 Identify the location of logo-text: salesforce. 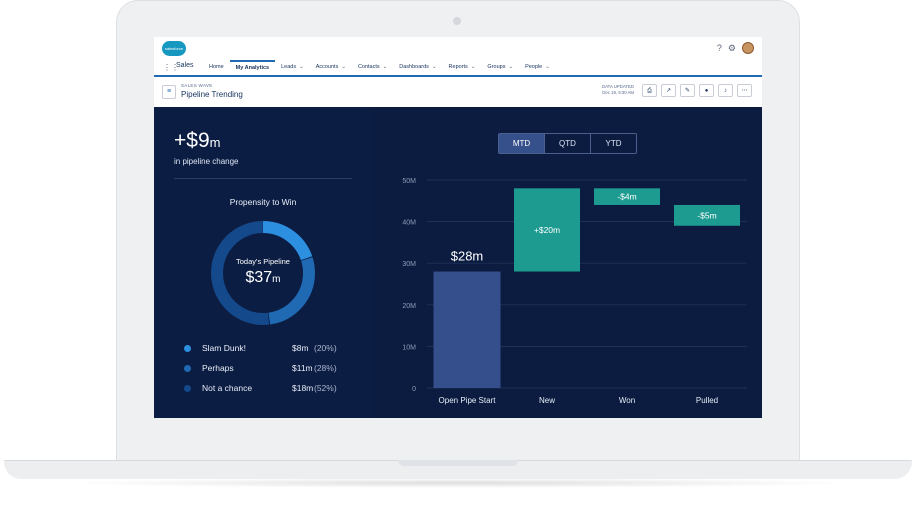
(174, 48).